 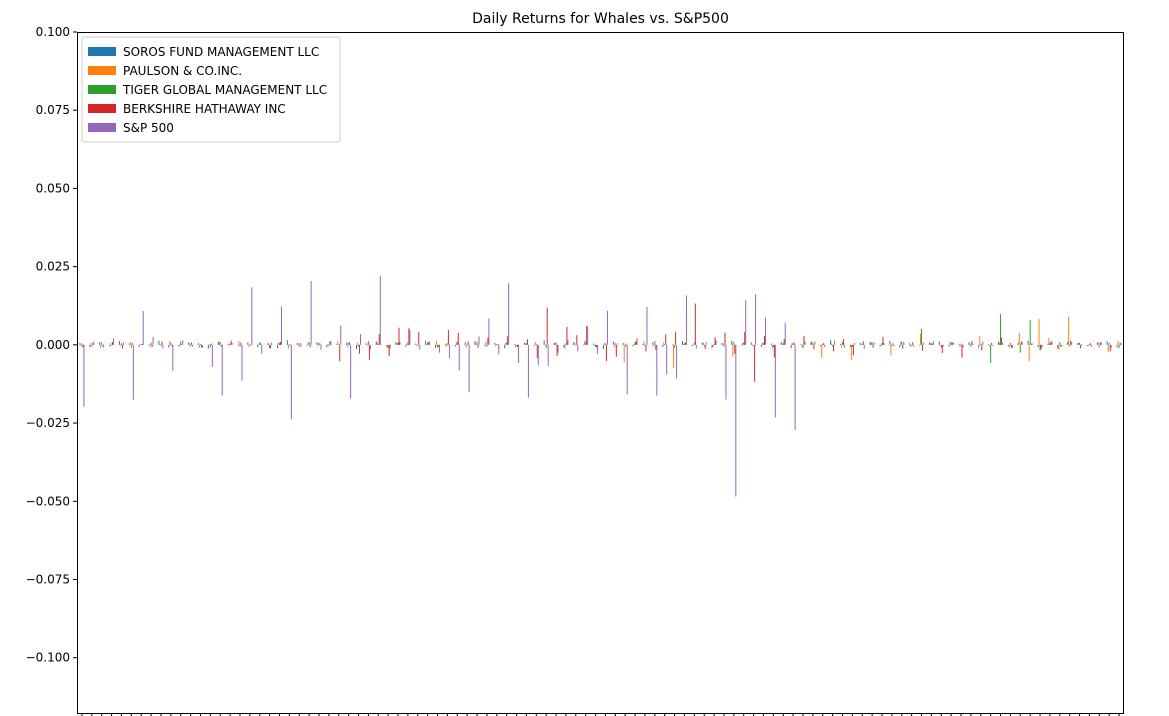 What do you see at coordinates (204, 109) in the screenshot?
I see `legend-label: BERKSHIRE HATHAWAY INC` at bounding box center [204, 109].